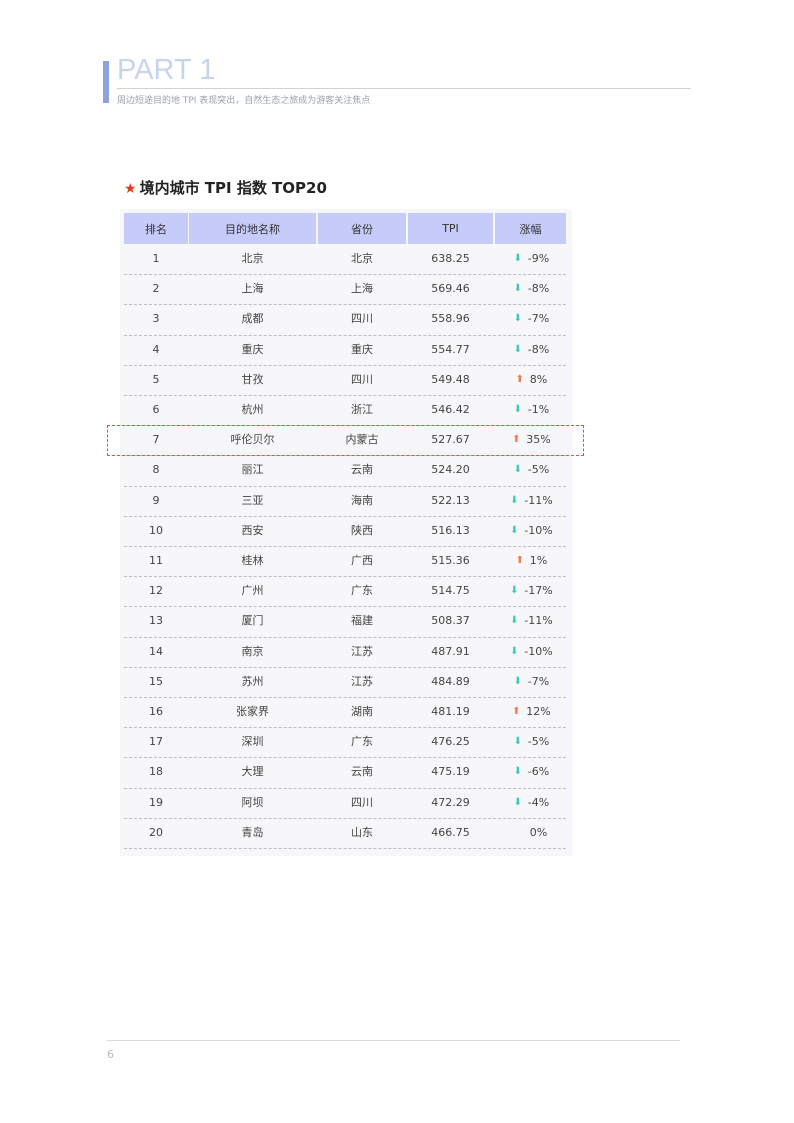 The width and height of the screenshot is (794, 1123). Describe the element at coordinates (538, 289) in the screenshot. I see `change-value: -8%` at that location.